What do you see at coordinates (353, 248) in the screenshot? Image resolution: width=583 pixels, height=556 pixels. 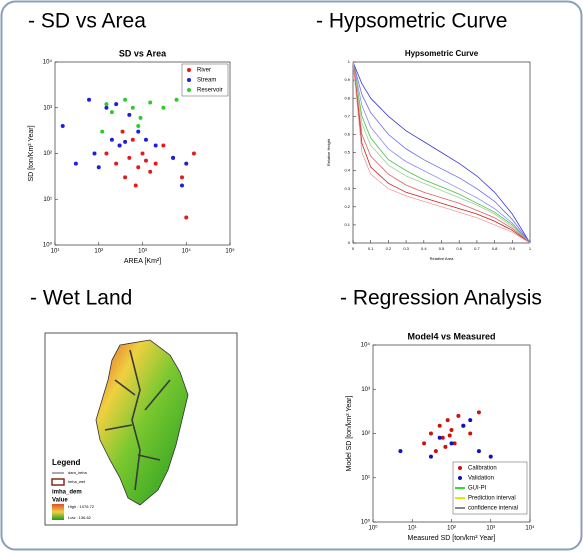 I see `x-tick-label: 0` at bounding box center [353, 248].